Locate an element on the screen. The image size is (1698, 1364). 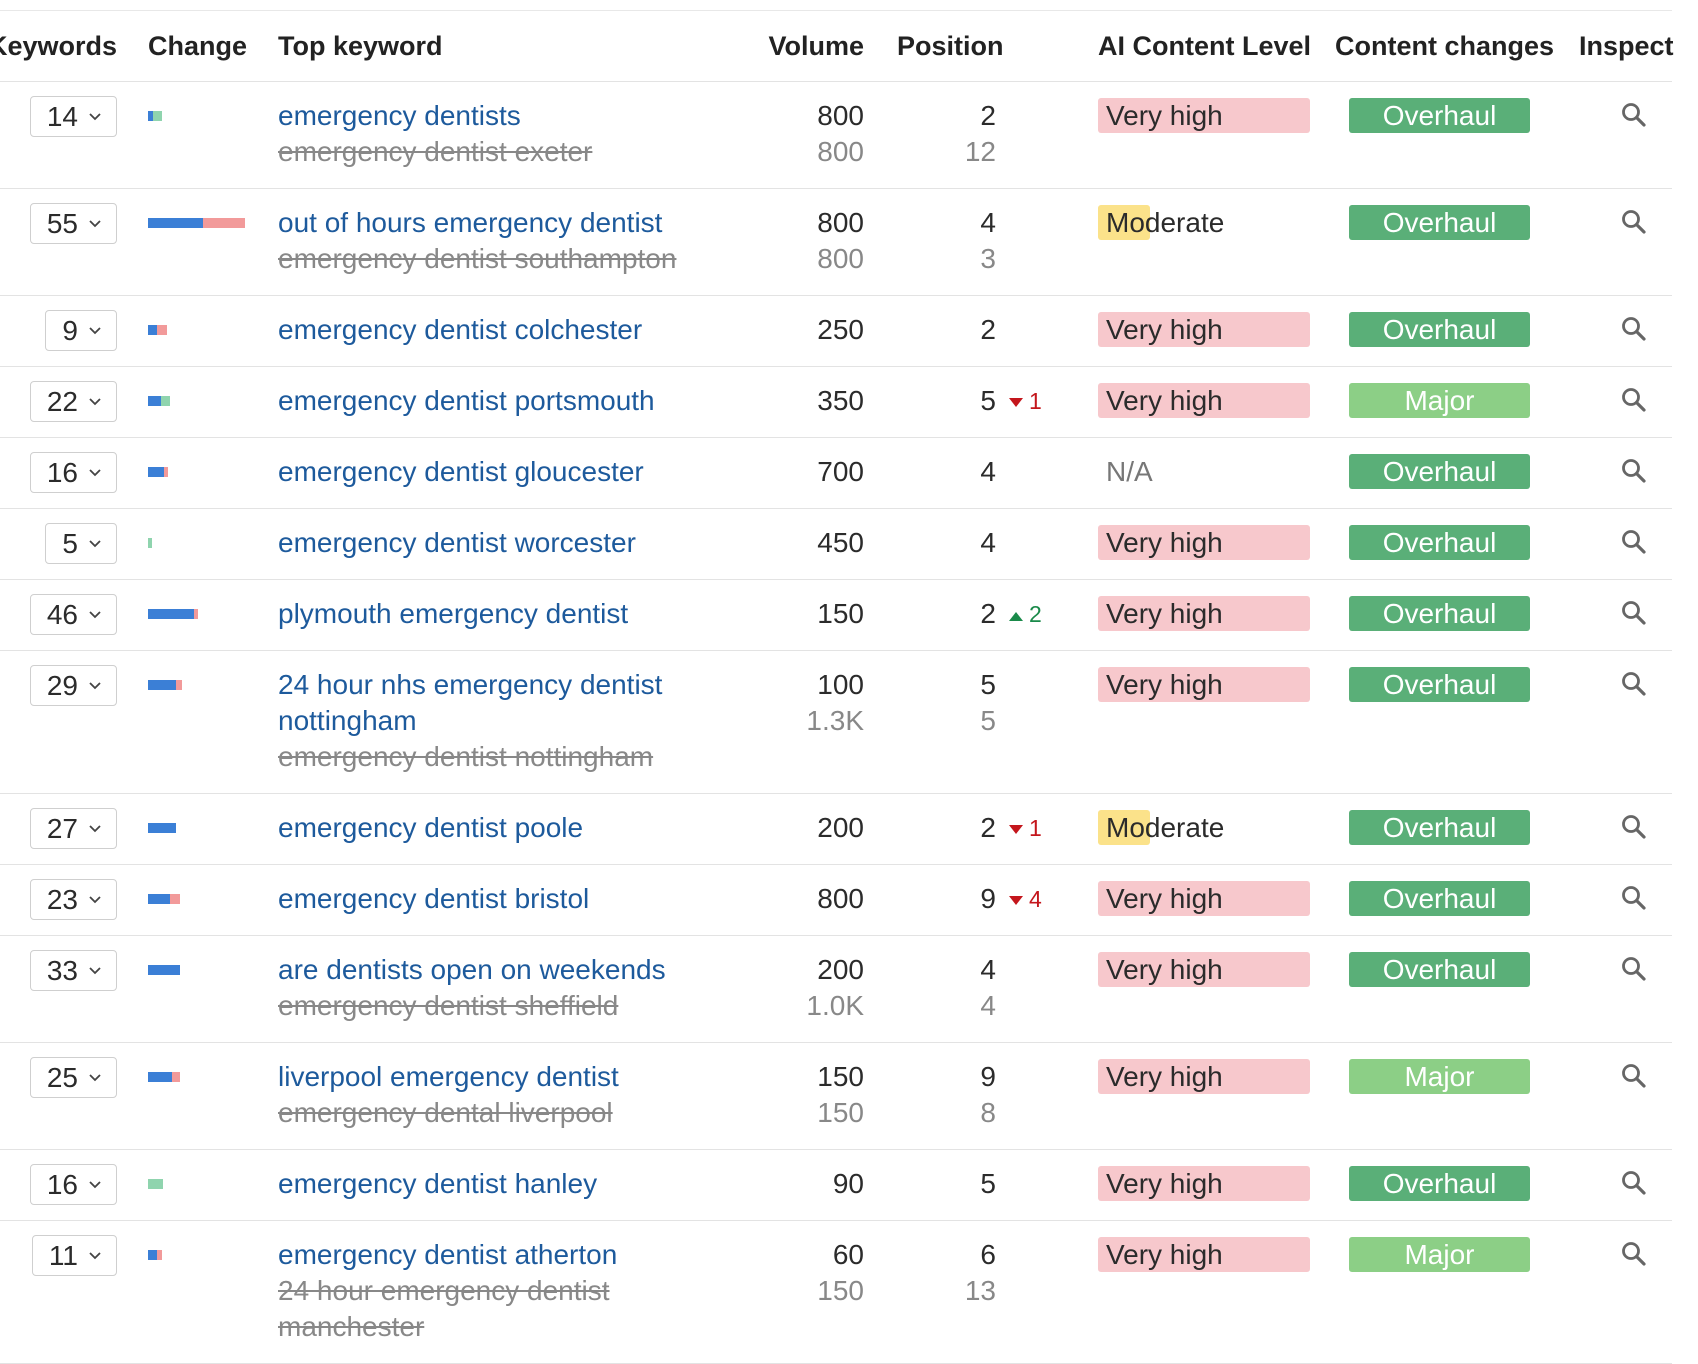
keywords-dropdown: 29 is located at coordinates (73, 685).